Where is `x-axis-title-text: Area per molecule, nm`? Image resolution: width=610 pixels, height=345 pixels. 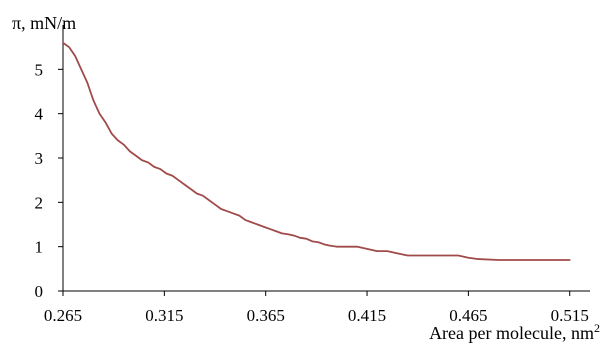
x-axis-title-text: Area per molecule, nm is located at coordinates (511, 333).